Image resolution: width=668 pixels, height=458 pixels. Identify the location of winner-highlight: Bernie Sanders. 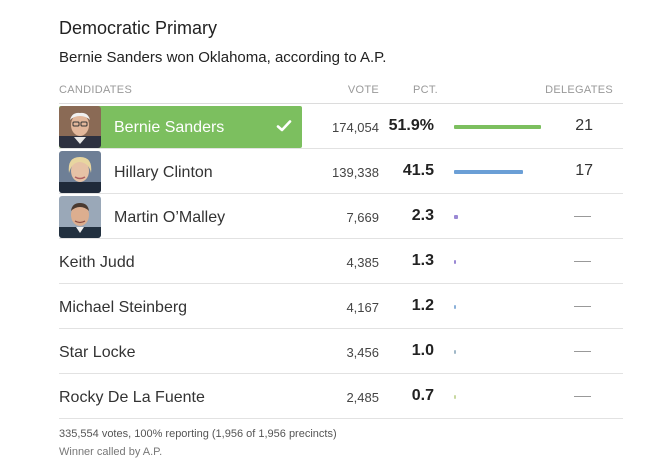
(180, 127).